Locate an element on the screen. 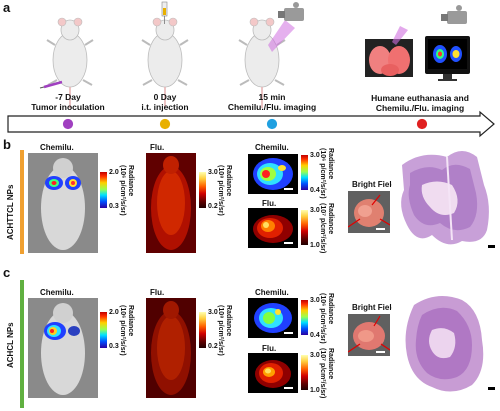 The height and width of the screenshot is (411, 500). c-flu-colorbar is located at coordinates (202, 330).